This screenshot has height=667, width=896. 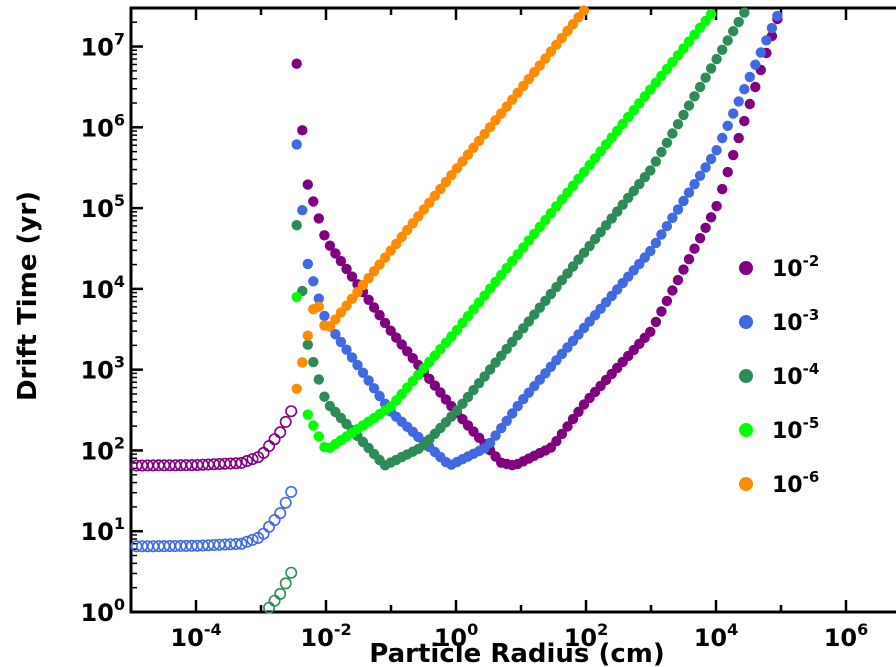 What do you see at coordinates (102, 369) in the screenshot?
I see `y-tick-label: 103` at bounding box center [102, 369].